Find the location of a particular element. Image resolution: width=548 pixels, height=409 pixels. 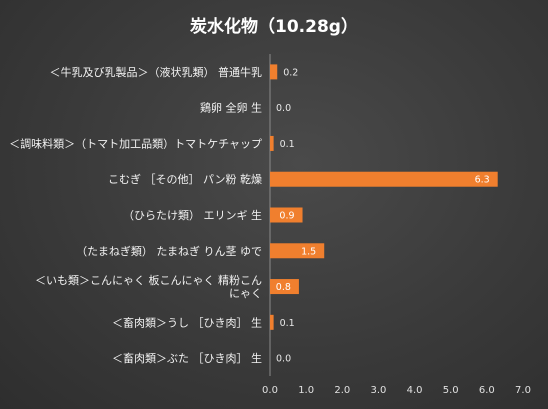

category-label-0: ＜牛乳及び乳製品＞（液状乳類） 普通牛乳 is located at coordinates (156, 72).